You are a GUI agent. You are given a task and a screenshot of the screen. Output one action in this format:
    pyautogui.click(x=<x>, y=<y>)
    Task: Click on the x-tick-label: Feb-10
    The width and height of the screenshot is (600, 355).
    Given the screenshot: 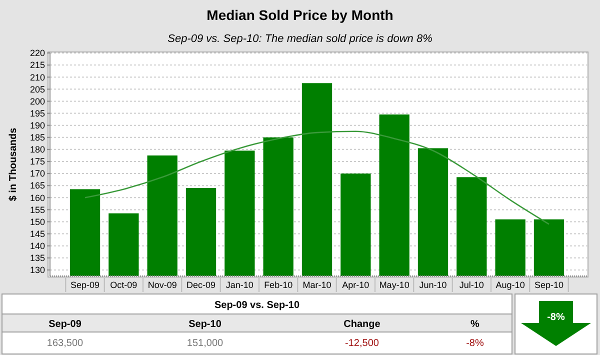 What is the action you would take?
    pyautogui.click(x=278, y=285)
    